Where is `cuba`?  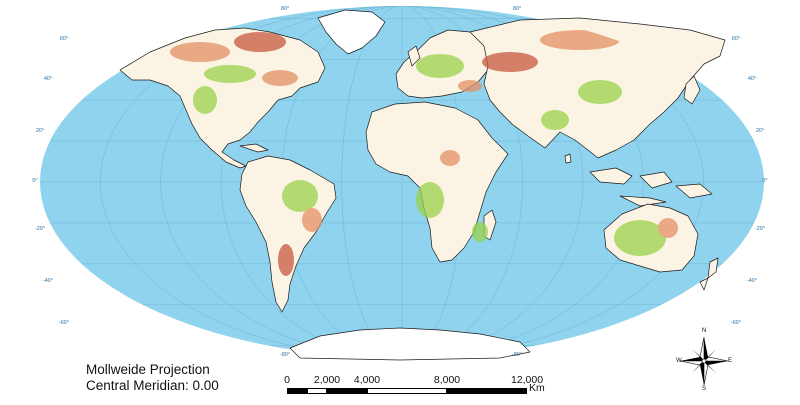 cuba is located at coordinates (254, 148).